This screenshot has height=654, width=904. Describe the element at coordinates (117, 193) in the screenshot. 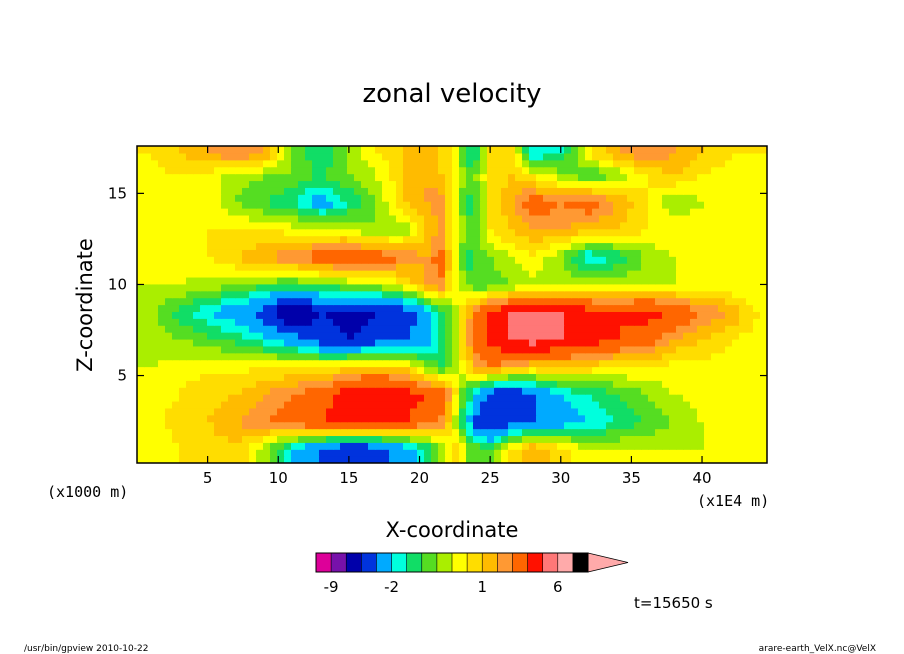

I see `y-tick-label: 15` at that location.